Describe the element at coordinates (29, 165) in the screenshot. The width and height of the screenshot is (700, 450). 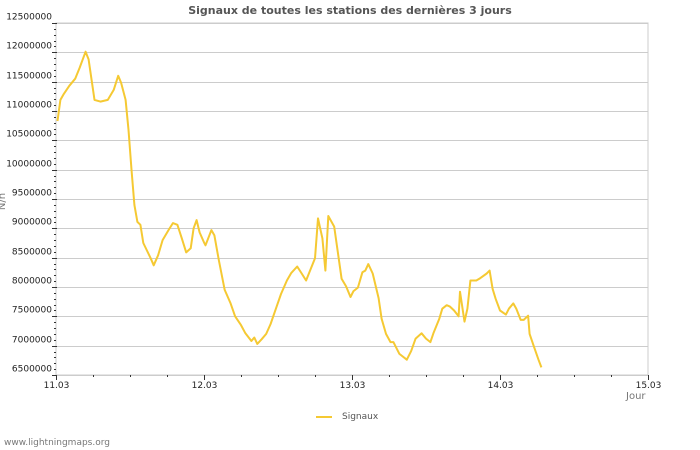
I see `y-tick-label: 10000000` at that location.